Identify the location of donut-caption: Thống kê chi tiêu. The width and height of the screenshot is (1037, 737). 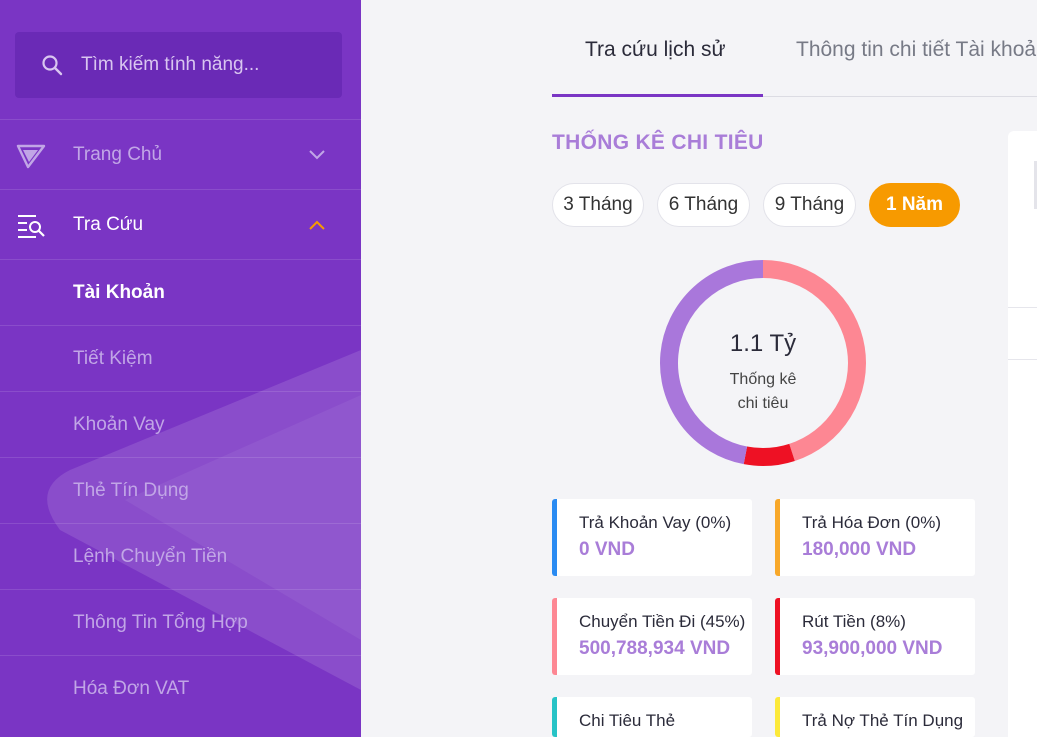
(763, 392).